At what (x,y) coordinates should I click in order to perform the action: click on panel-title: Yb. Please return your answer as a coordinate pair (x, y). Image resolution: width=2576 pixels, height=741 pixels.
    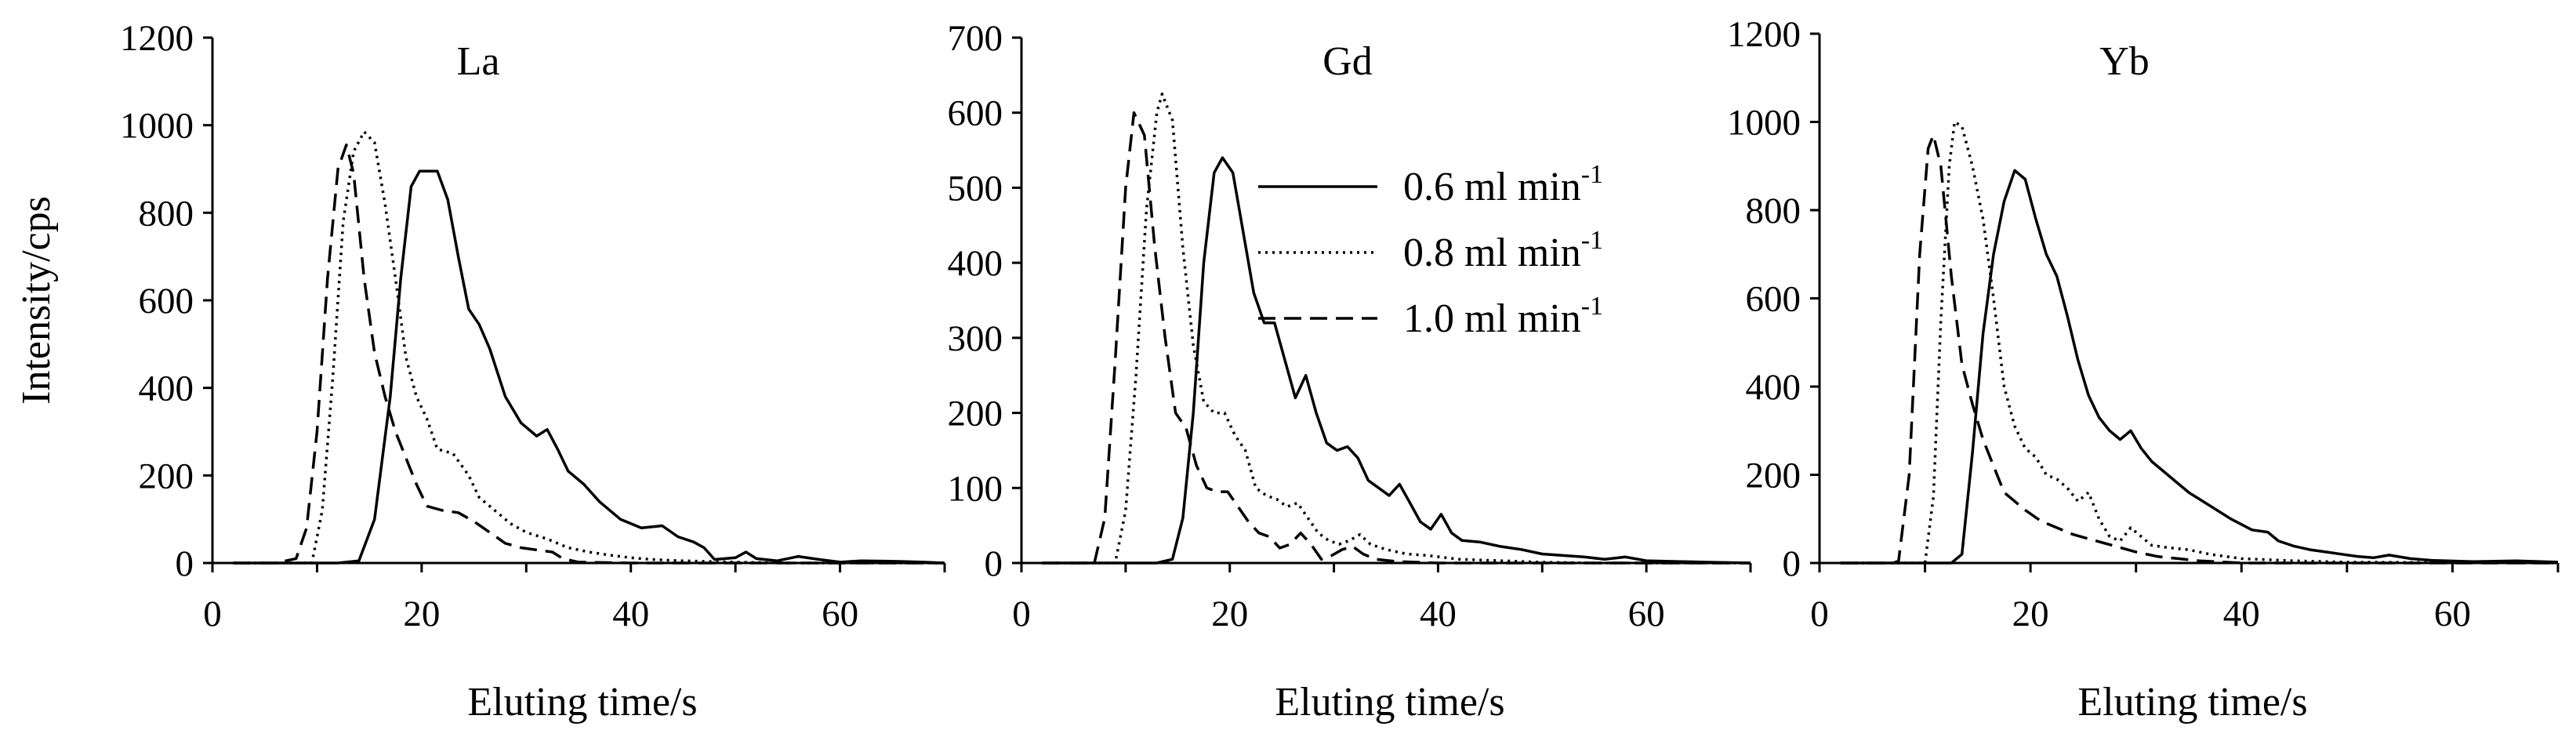
    Looking at the image, I should click on (2125, 61).